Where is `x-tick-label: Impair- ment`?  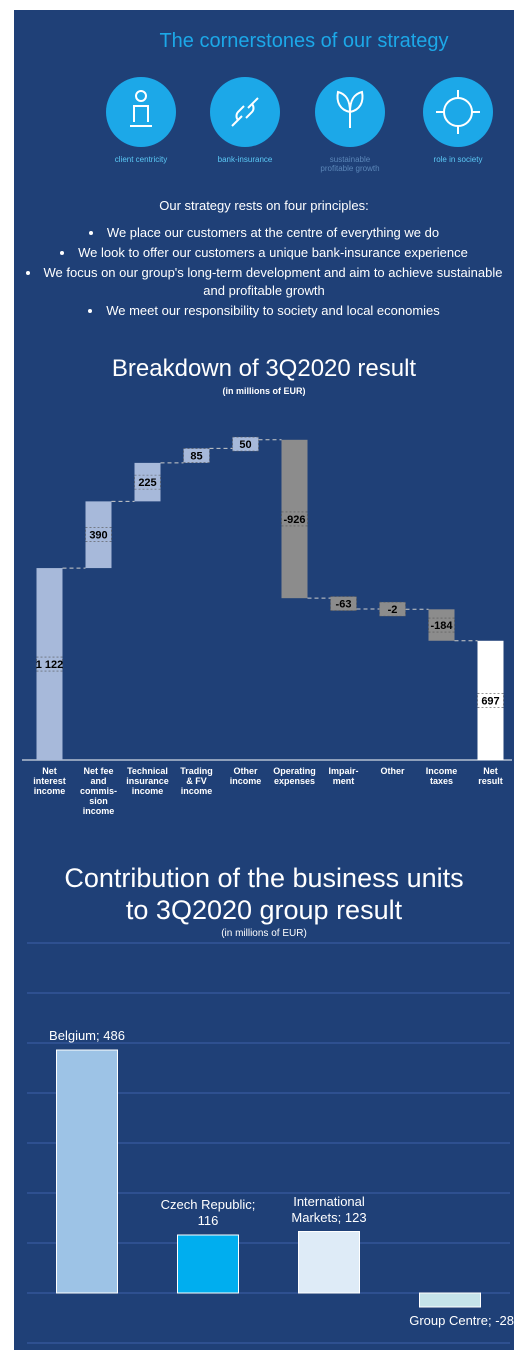 x-tick-label: Impair- ment is located at coordinates (343, 776).